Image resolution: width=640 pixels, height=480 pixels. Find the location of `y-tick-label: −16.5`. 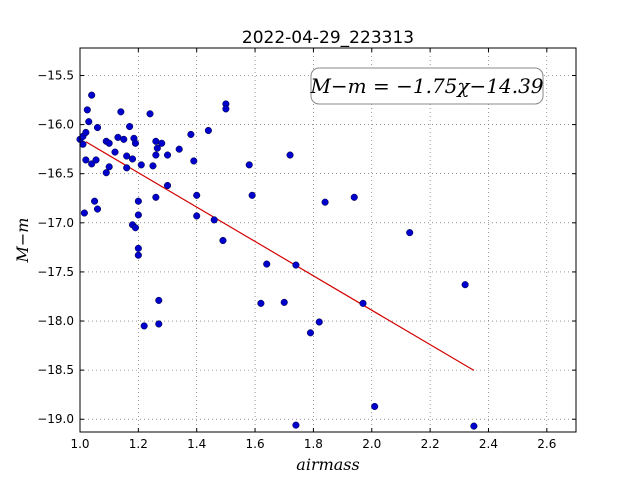

y-tick-label: −16.5 is located at coordinates (55, 174).